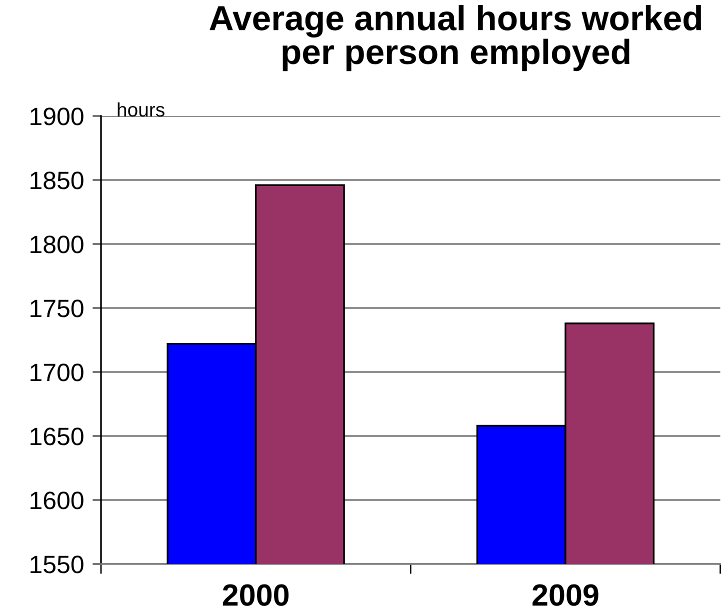  What do you see at coordinates (57, 181) in the screenshot?
I see `y-tick-label: 1850` at bounding box center [57, 181].